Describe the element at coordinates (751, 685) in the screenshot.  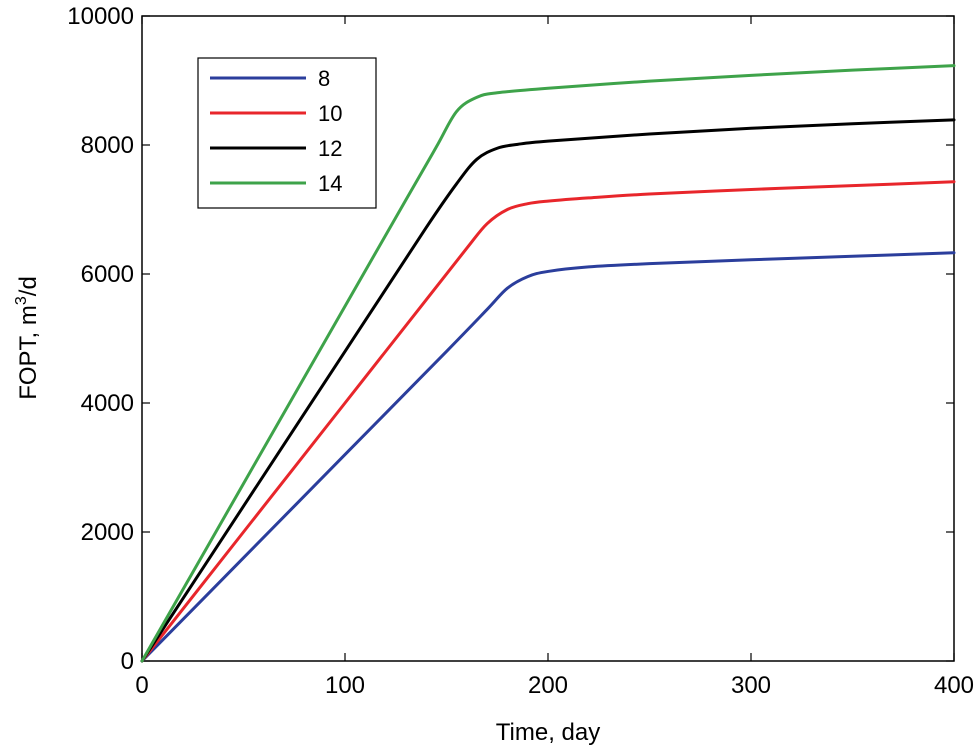
I see `x-tick-label: 300` at that location.